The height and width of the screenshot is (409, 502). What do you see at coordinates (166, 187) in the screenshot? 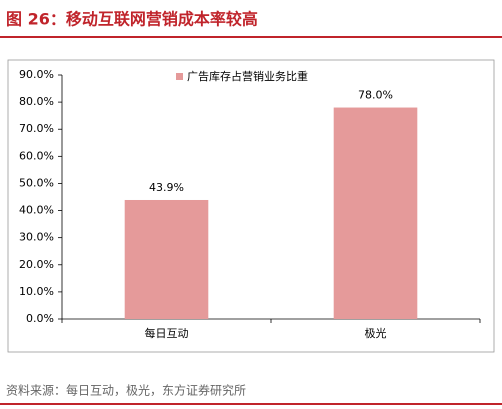
I see `value-label: 43.9%` at bounding box center [166, 187].